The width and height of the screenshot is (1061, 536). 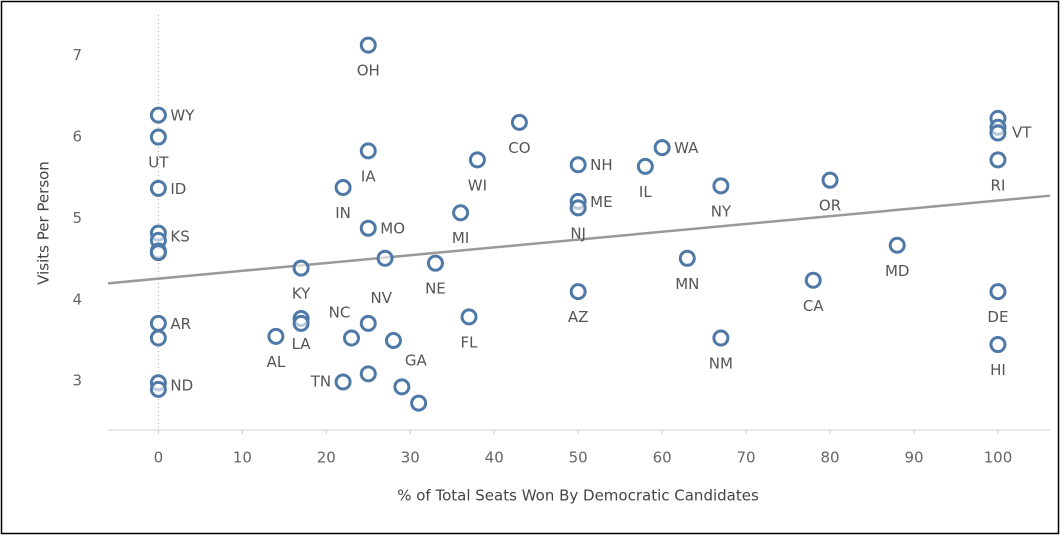 What do you see at coordinates (392, 229) in the screenshot?
I see `point-label: MO` at bounding box center [392, 229].